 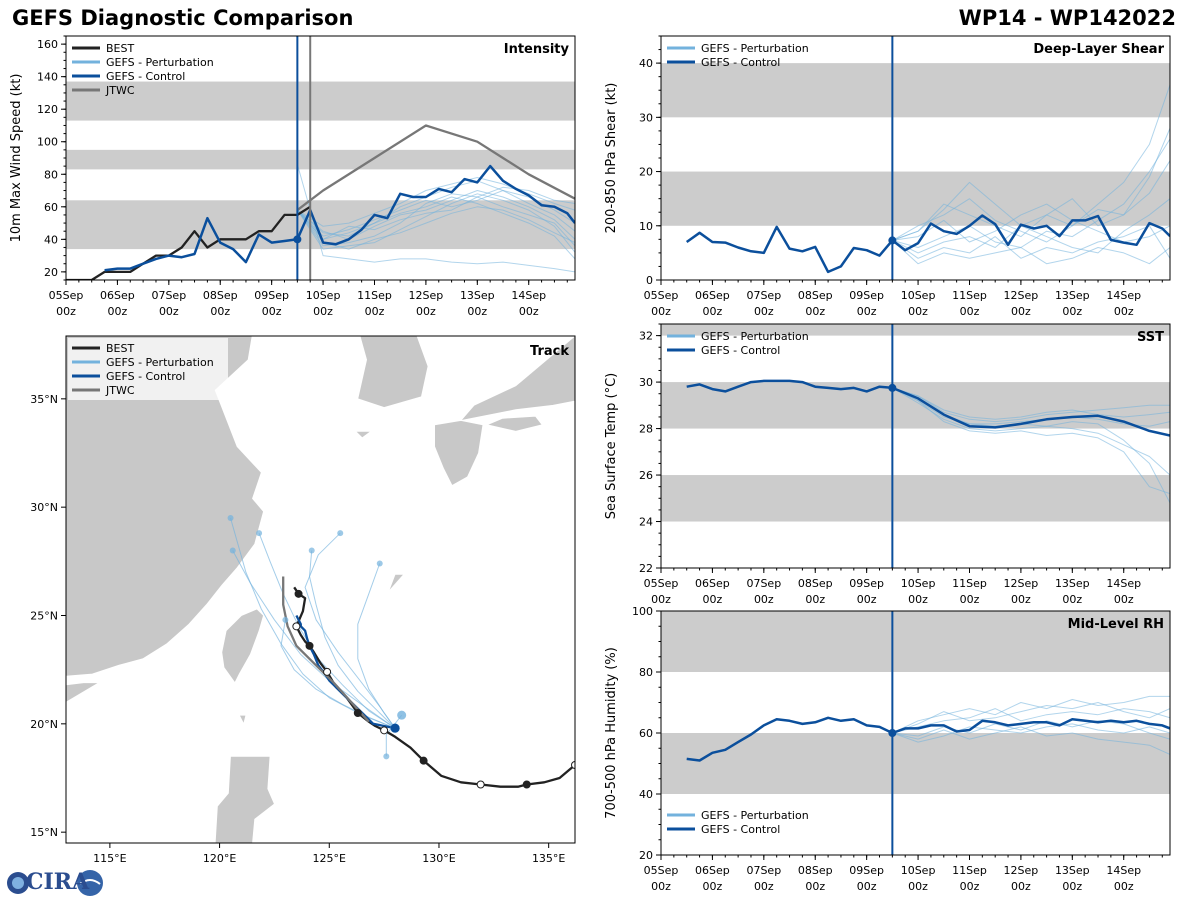 What do you see at coordinates (537, 49) in the screenshot?
I see `panel-title: Intensity` at bounding box center [537, 49].